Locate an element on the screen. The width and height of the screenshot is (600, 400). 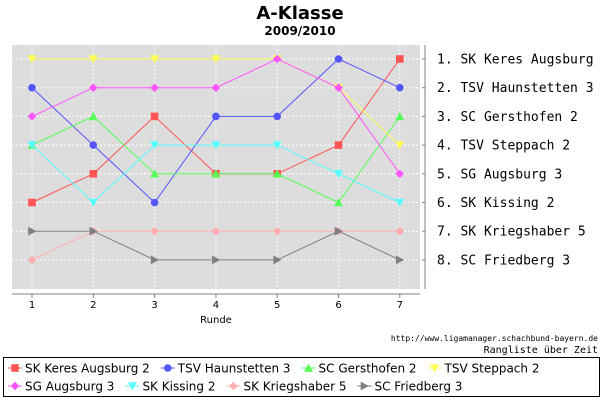
legend-item: TSV Steppach 2 is located at coordinates (483, 369).